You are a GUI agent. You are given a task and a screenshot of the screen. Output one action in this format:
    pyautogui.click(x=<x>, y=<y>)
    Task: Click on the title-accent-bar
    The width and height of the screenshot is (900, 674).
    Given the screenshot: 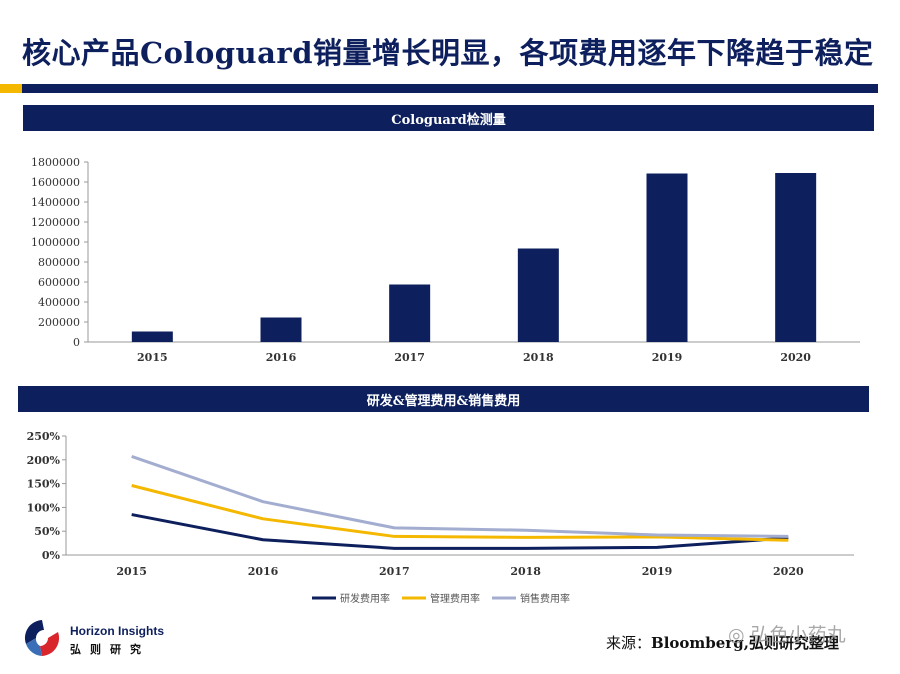 What is the action you would take?
    pyautogui.click(x=11, y=88)
    